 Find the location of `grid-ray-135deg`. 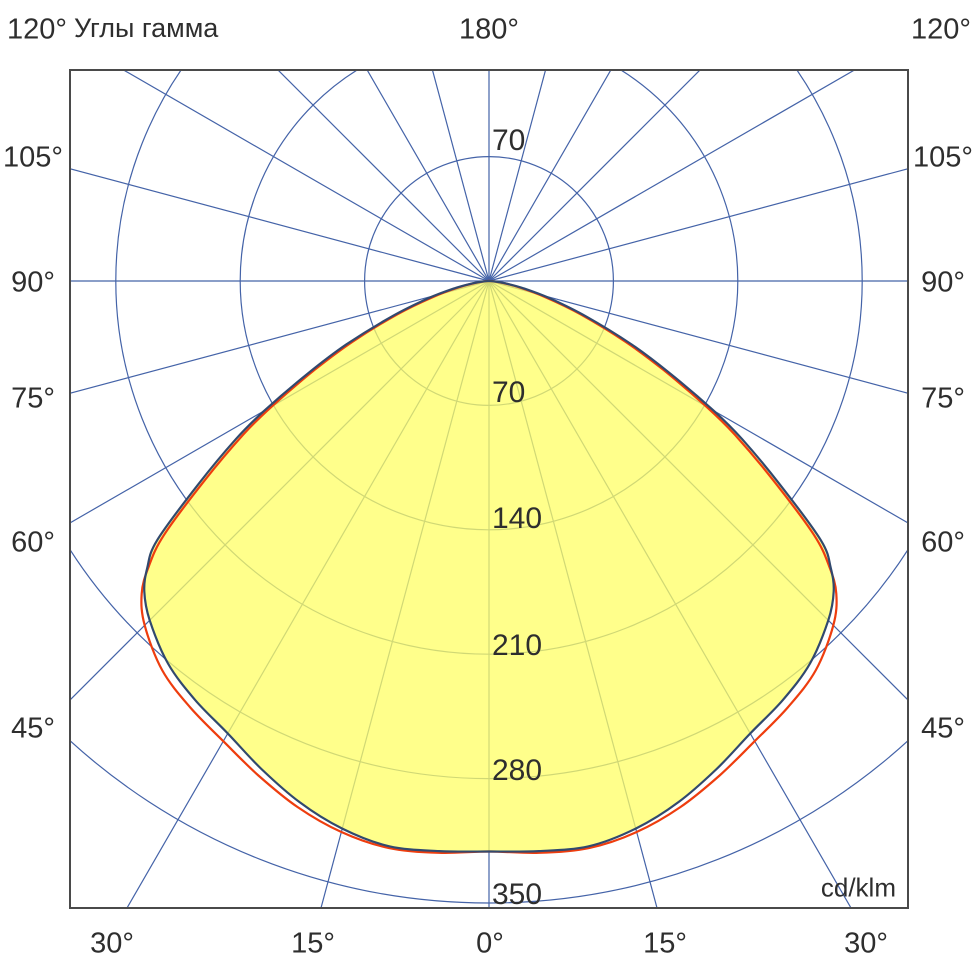

grid-ray-135deg is located at coordinates (594, 176).